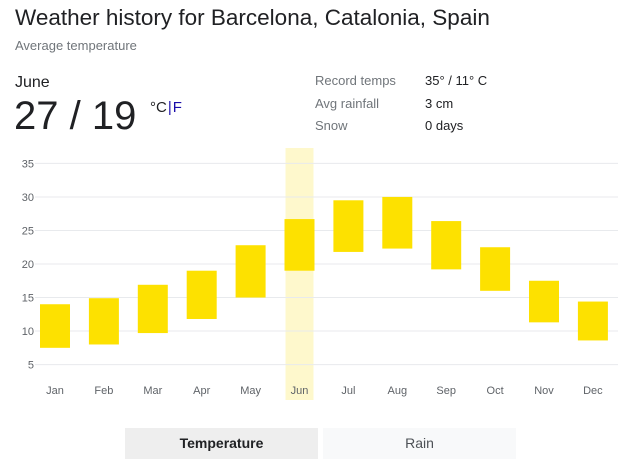 The image size is (618, 471). What do you see at coordinates (444, 125) in the screenshot?
I see `stat-value: 0 days` at bounding box center [444, 125].